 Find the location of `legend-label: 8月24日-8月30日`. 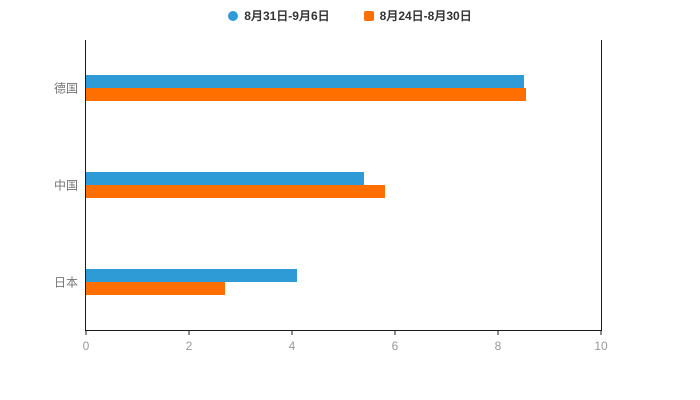

legend-label: 8月24日-8月30日 is located at coordinates (425, 16).